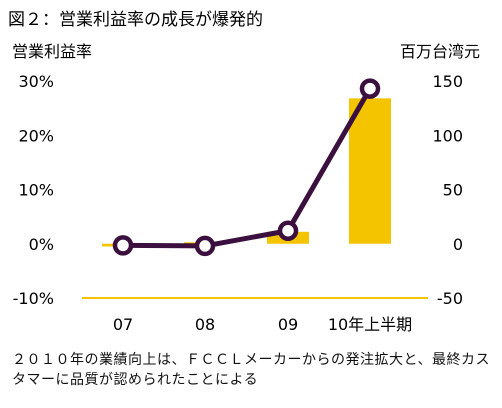 The width and height of the screenshot is (502, 408). Describe the element at coordinates (205, 324) in the screenshot. I see `category-label: 08` at that location.